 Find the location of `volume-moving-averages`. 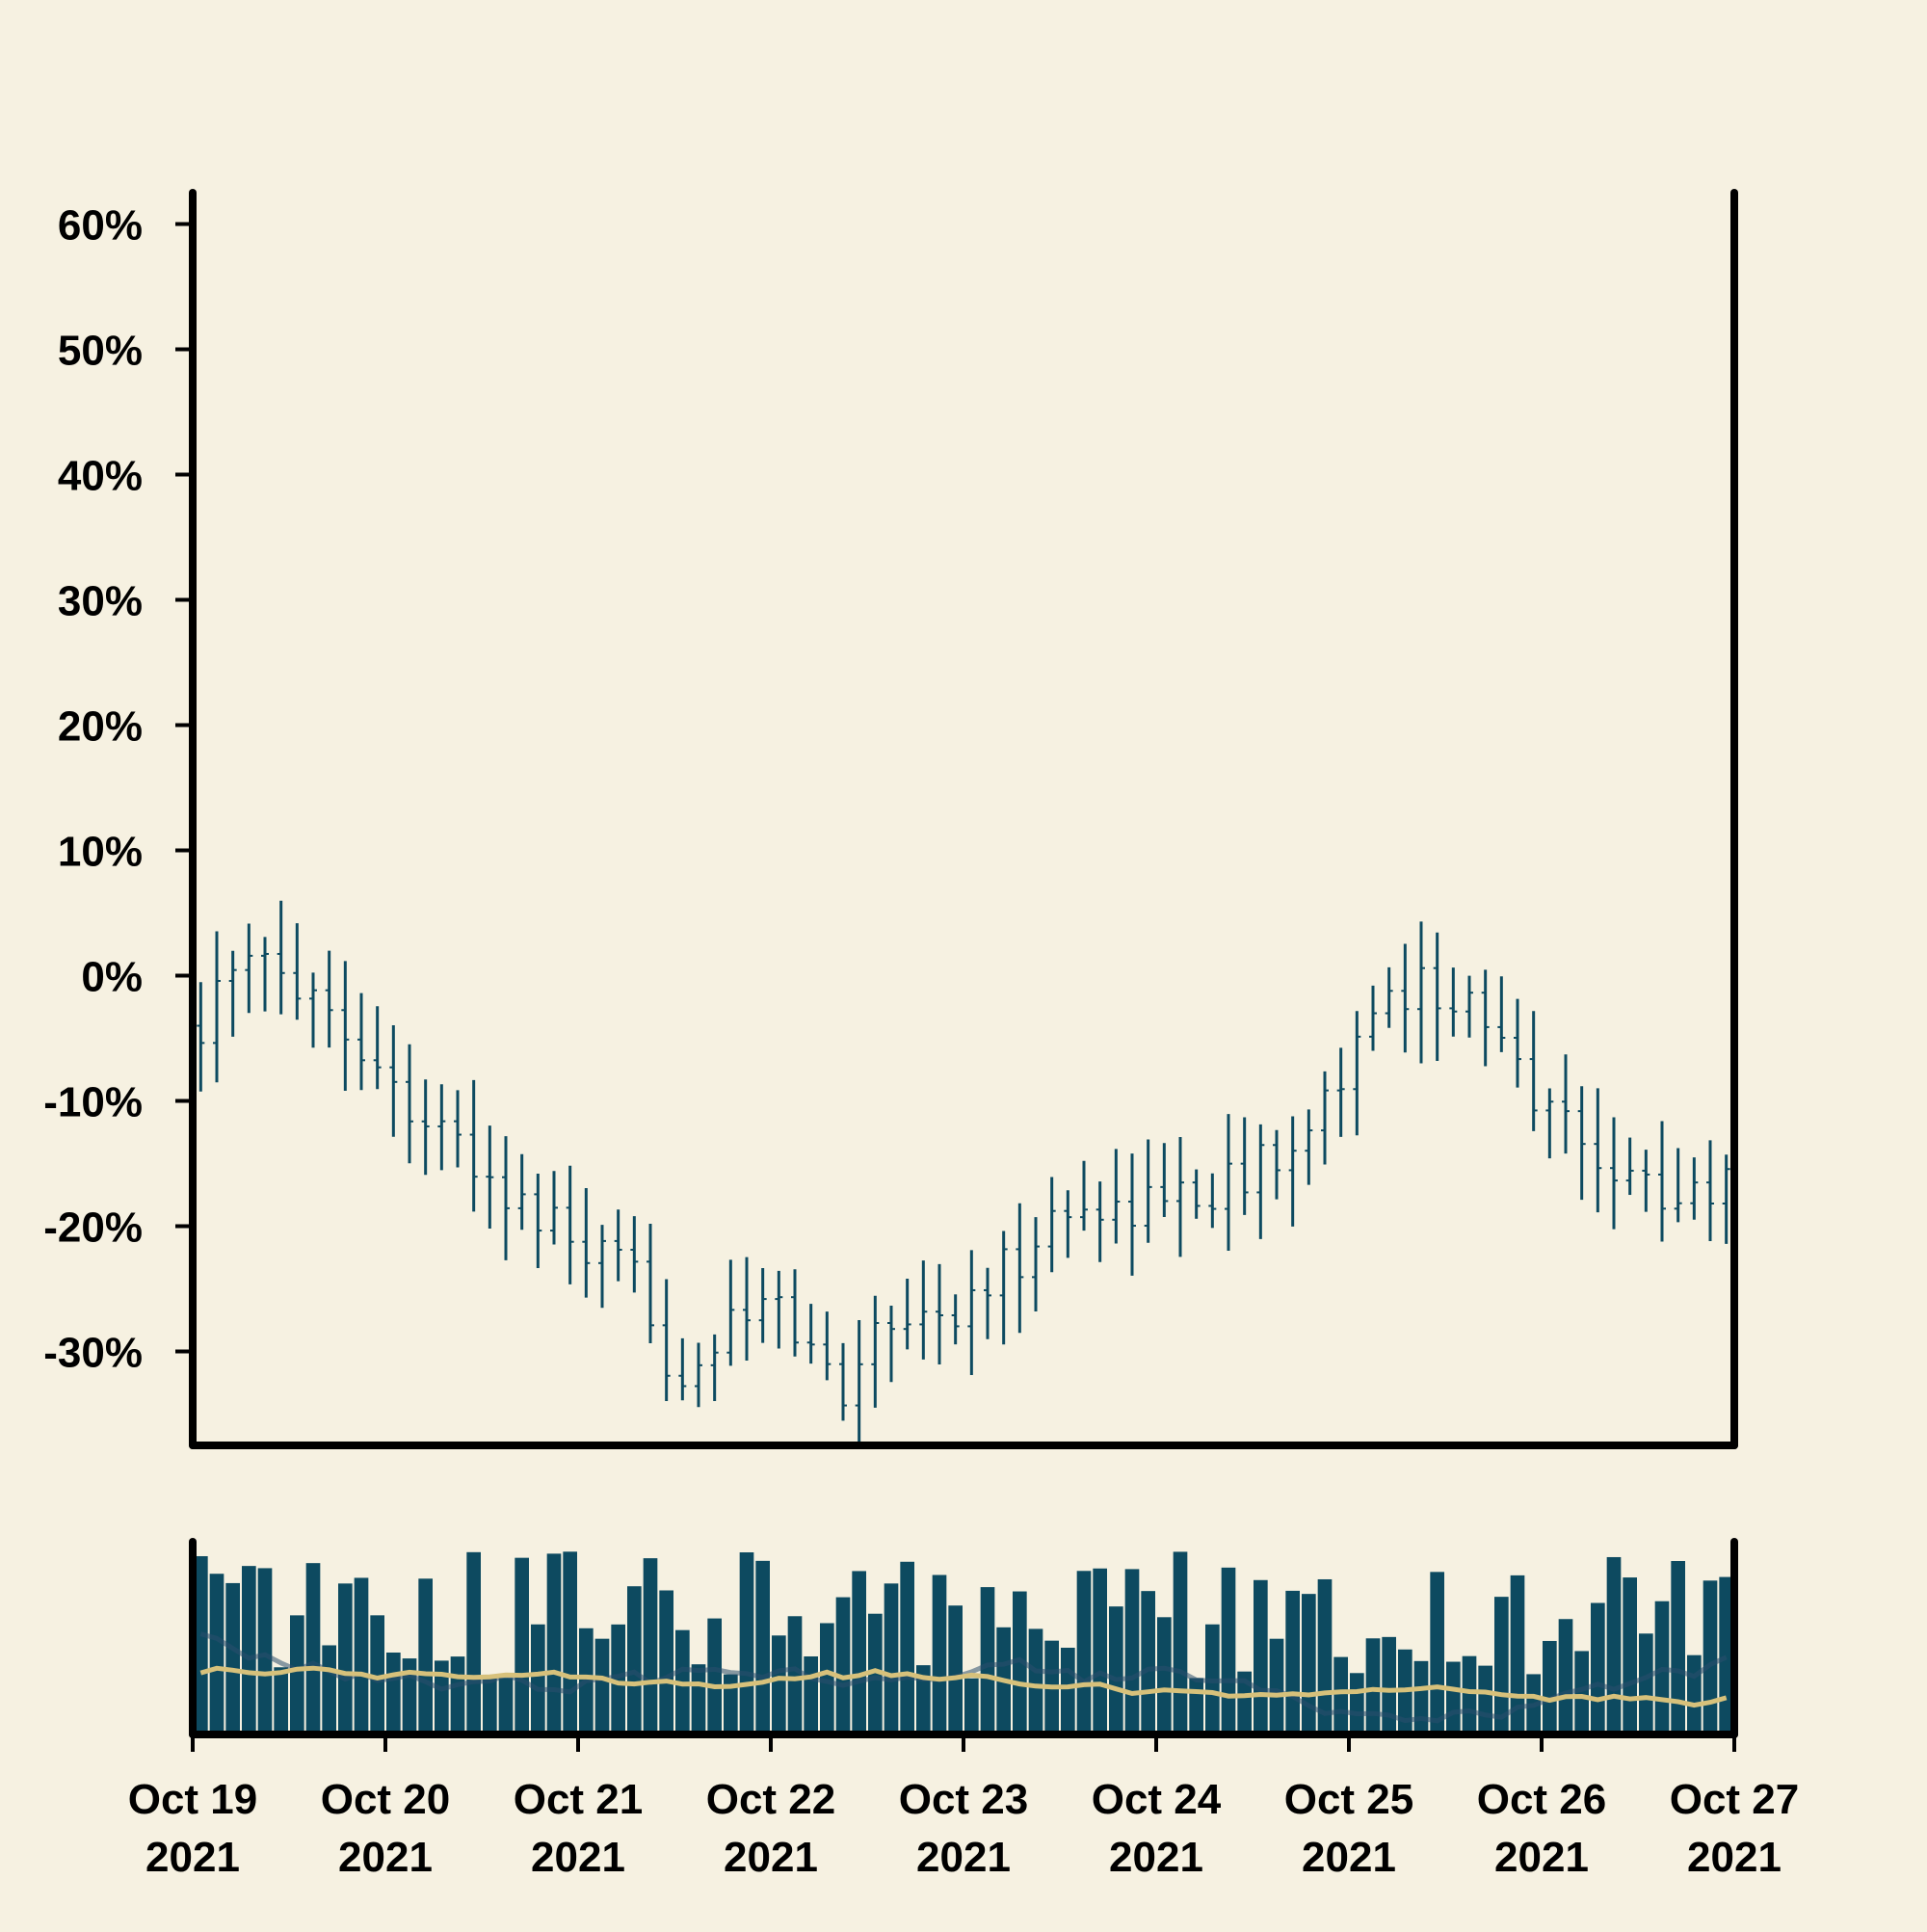

volume-moving-averages is located at coordinates (963, 1677).